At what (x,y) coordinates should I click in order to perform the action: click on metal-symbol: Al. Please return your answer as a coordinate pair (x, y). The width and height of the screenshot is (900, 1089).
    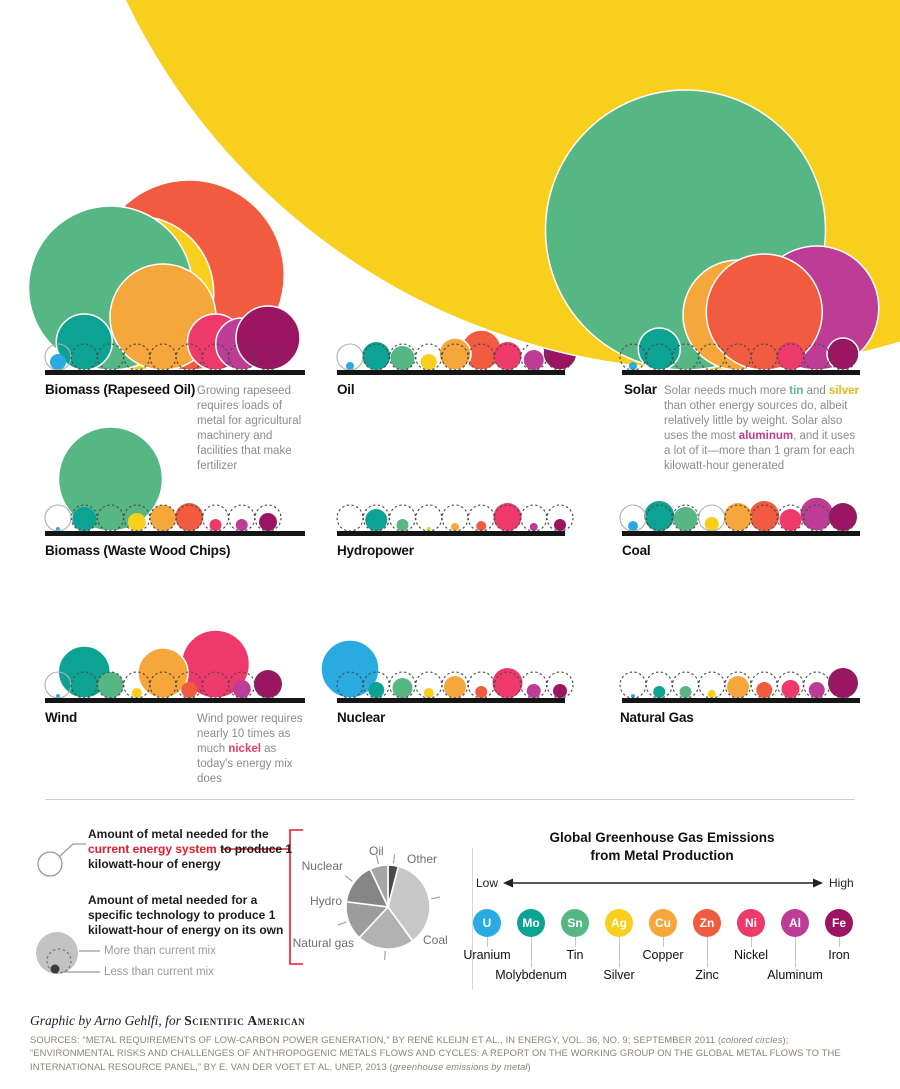
    Looking at the image, I should click on (795, 923).